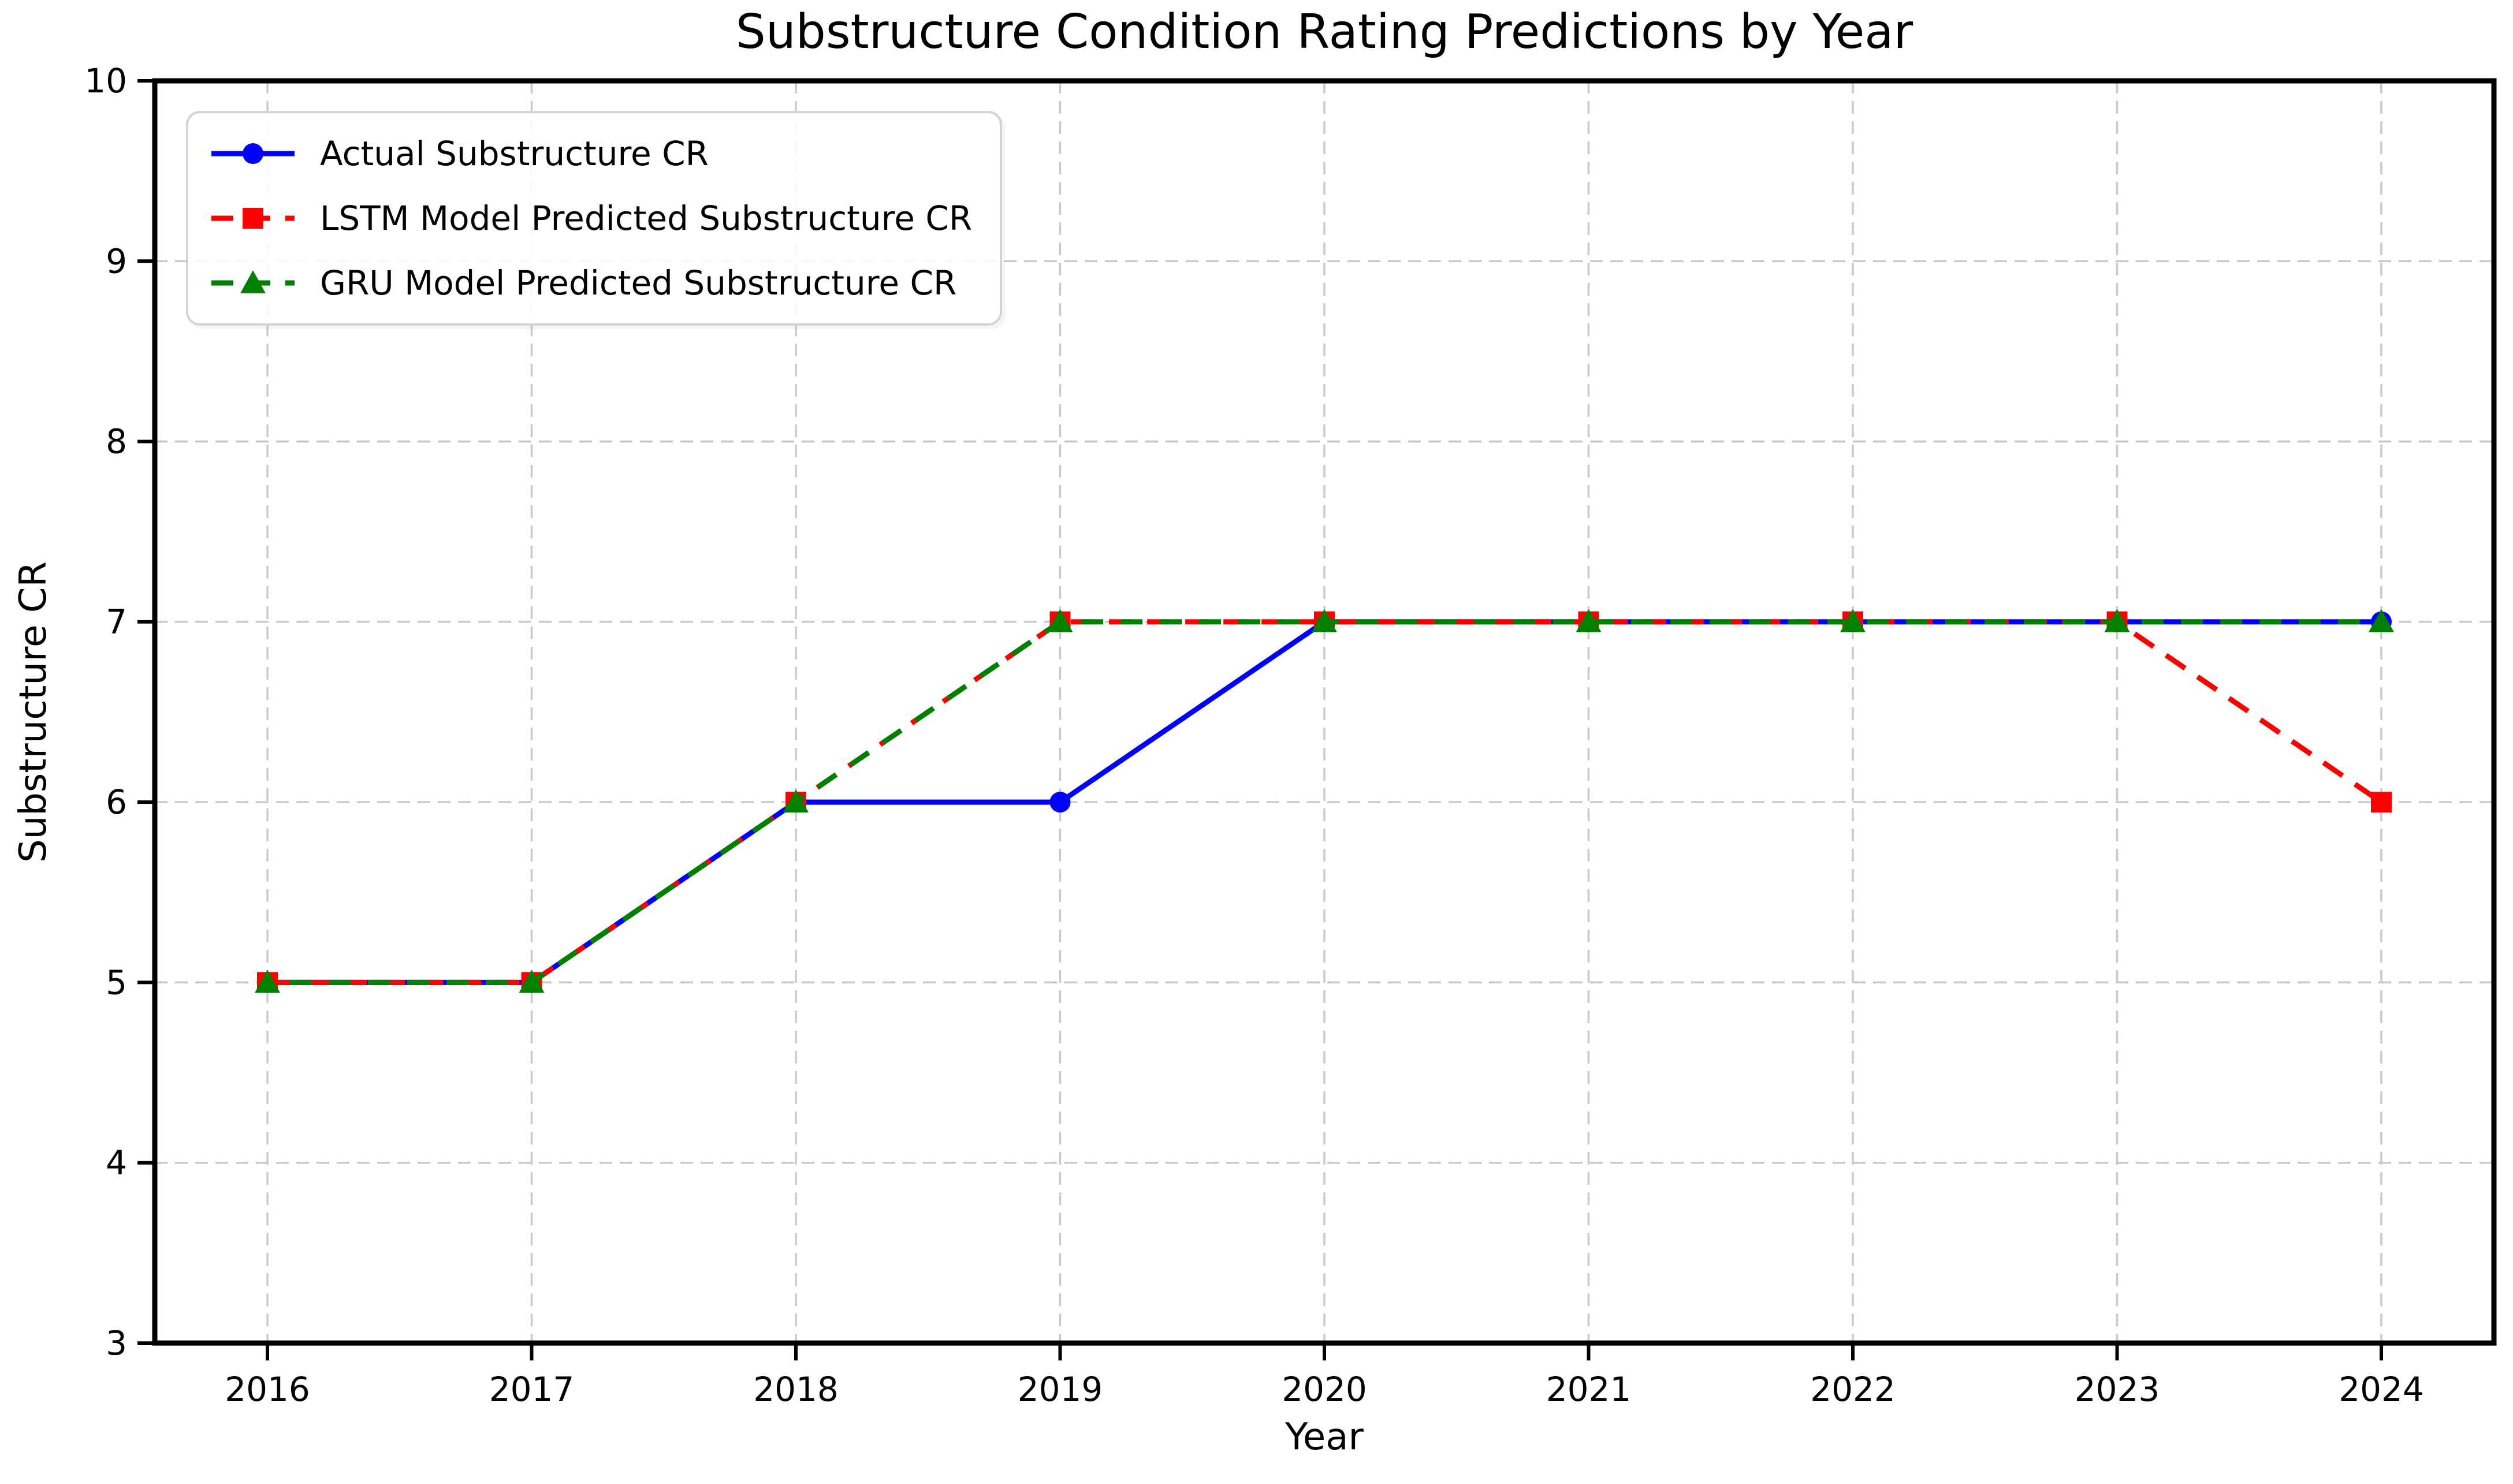 The width and height of the screenshot is (2513, 1484). What do you see at coordinates (796, 1389) in the screenshot?
I see `x-tick-label: 2018` at bounding box center [796, 1389].